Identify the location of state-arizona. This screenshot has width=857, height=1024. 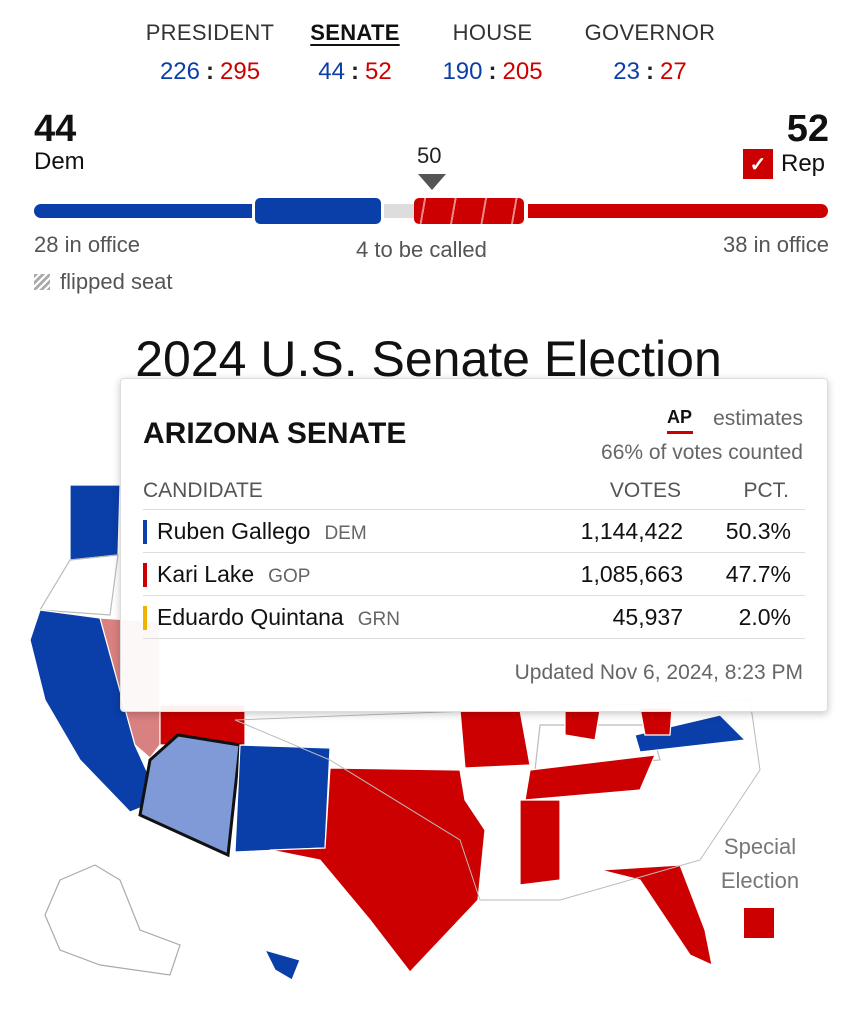
(190, 795).